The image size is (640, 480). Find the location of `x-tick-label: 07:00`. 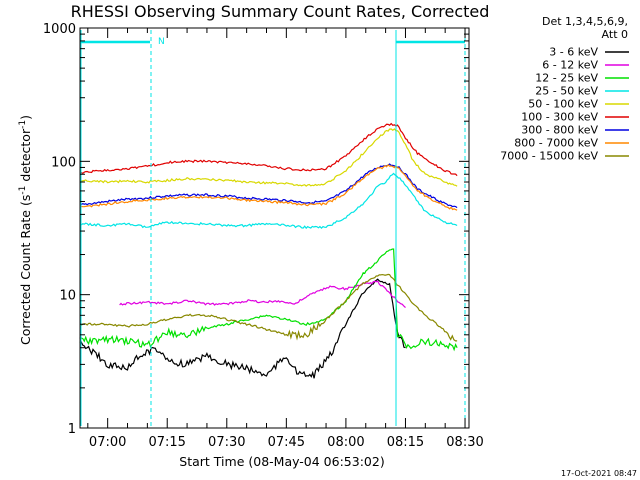

x-tick-label: 07:00 is located at coordinates (107, 442).